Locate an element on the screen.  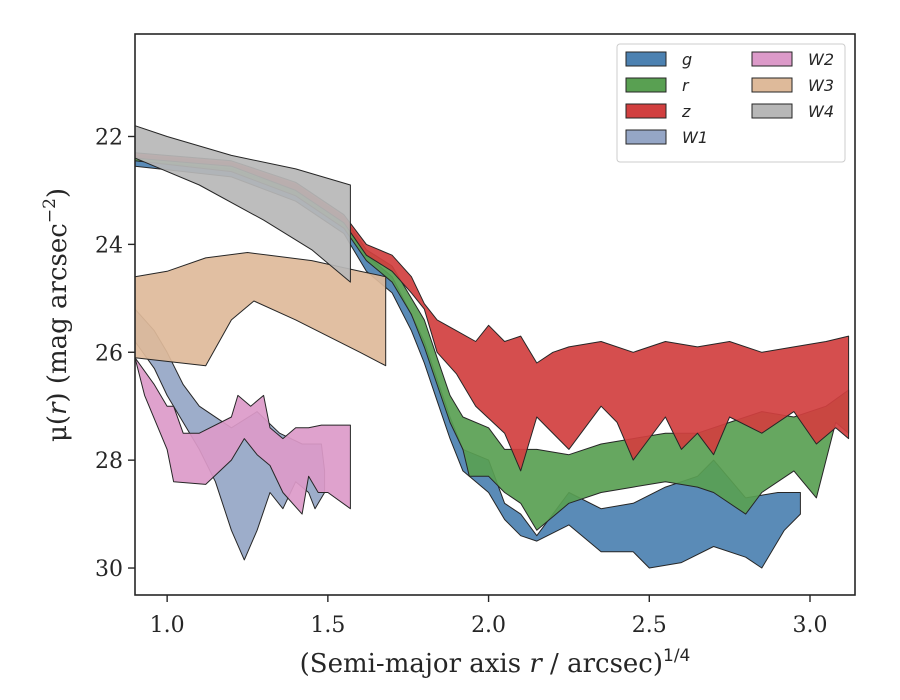
legend-item-w3: W3 is located at coordinates (792, 85).